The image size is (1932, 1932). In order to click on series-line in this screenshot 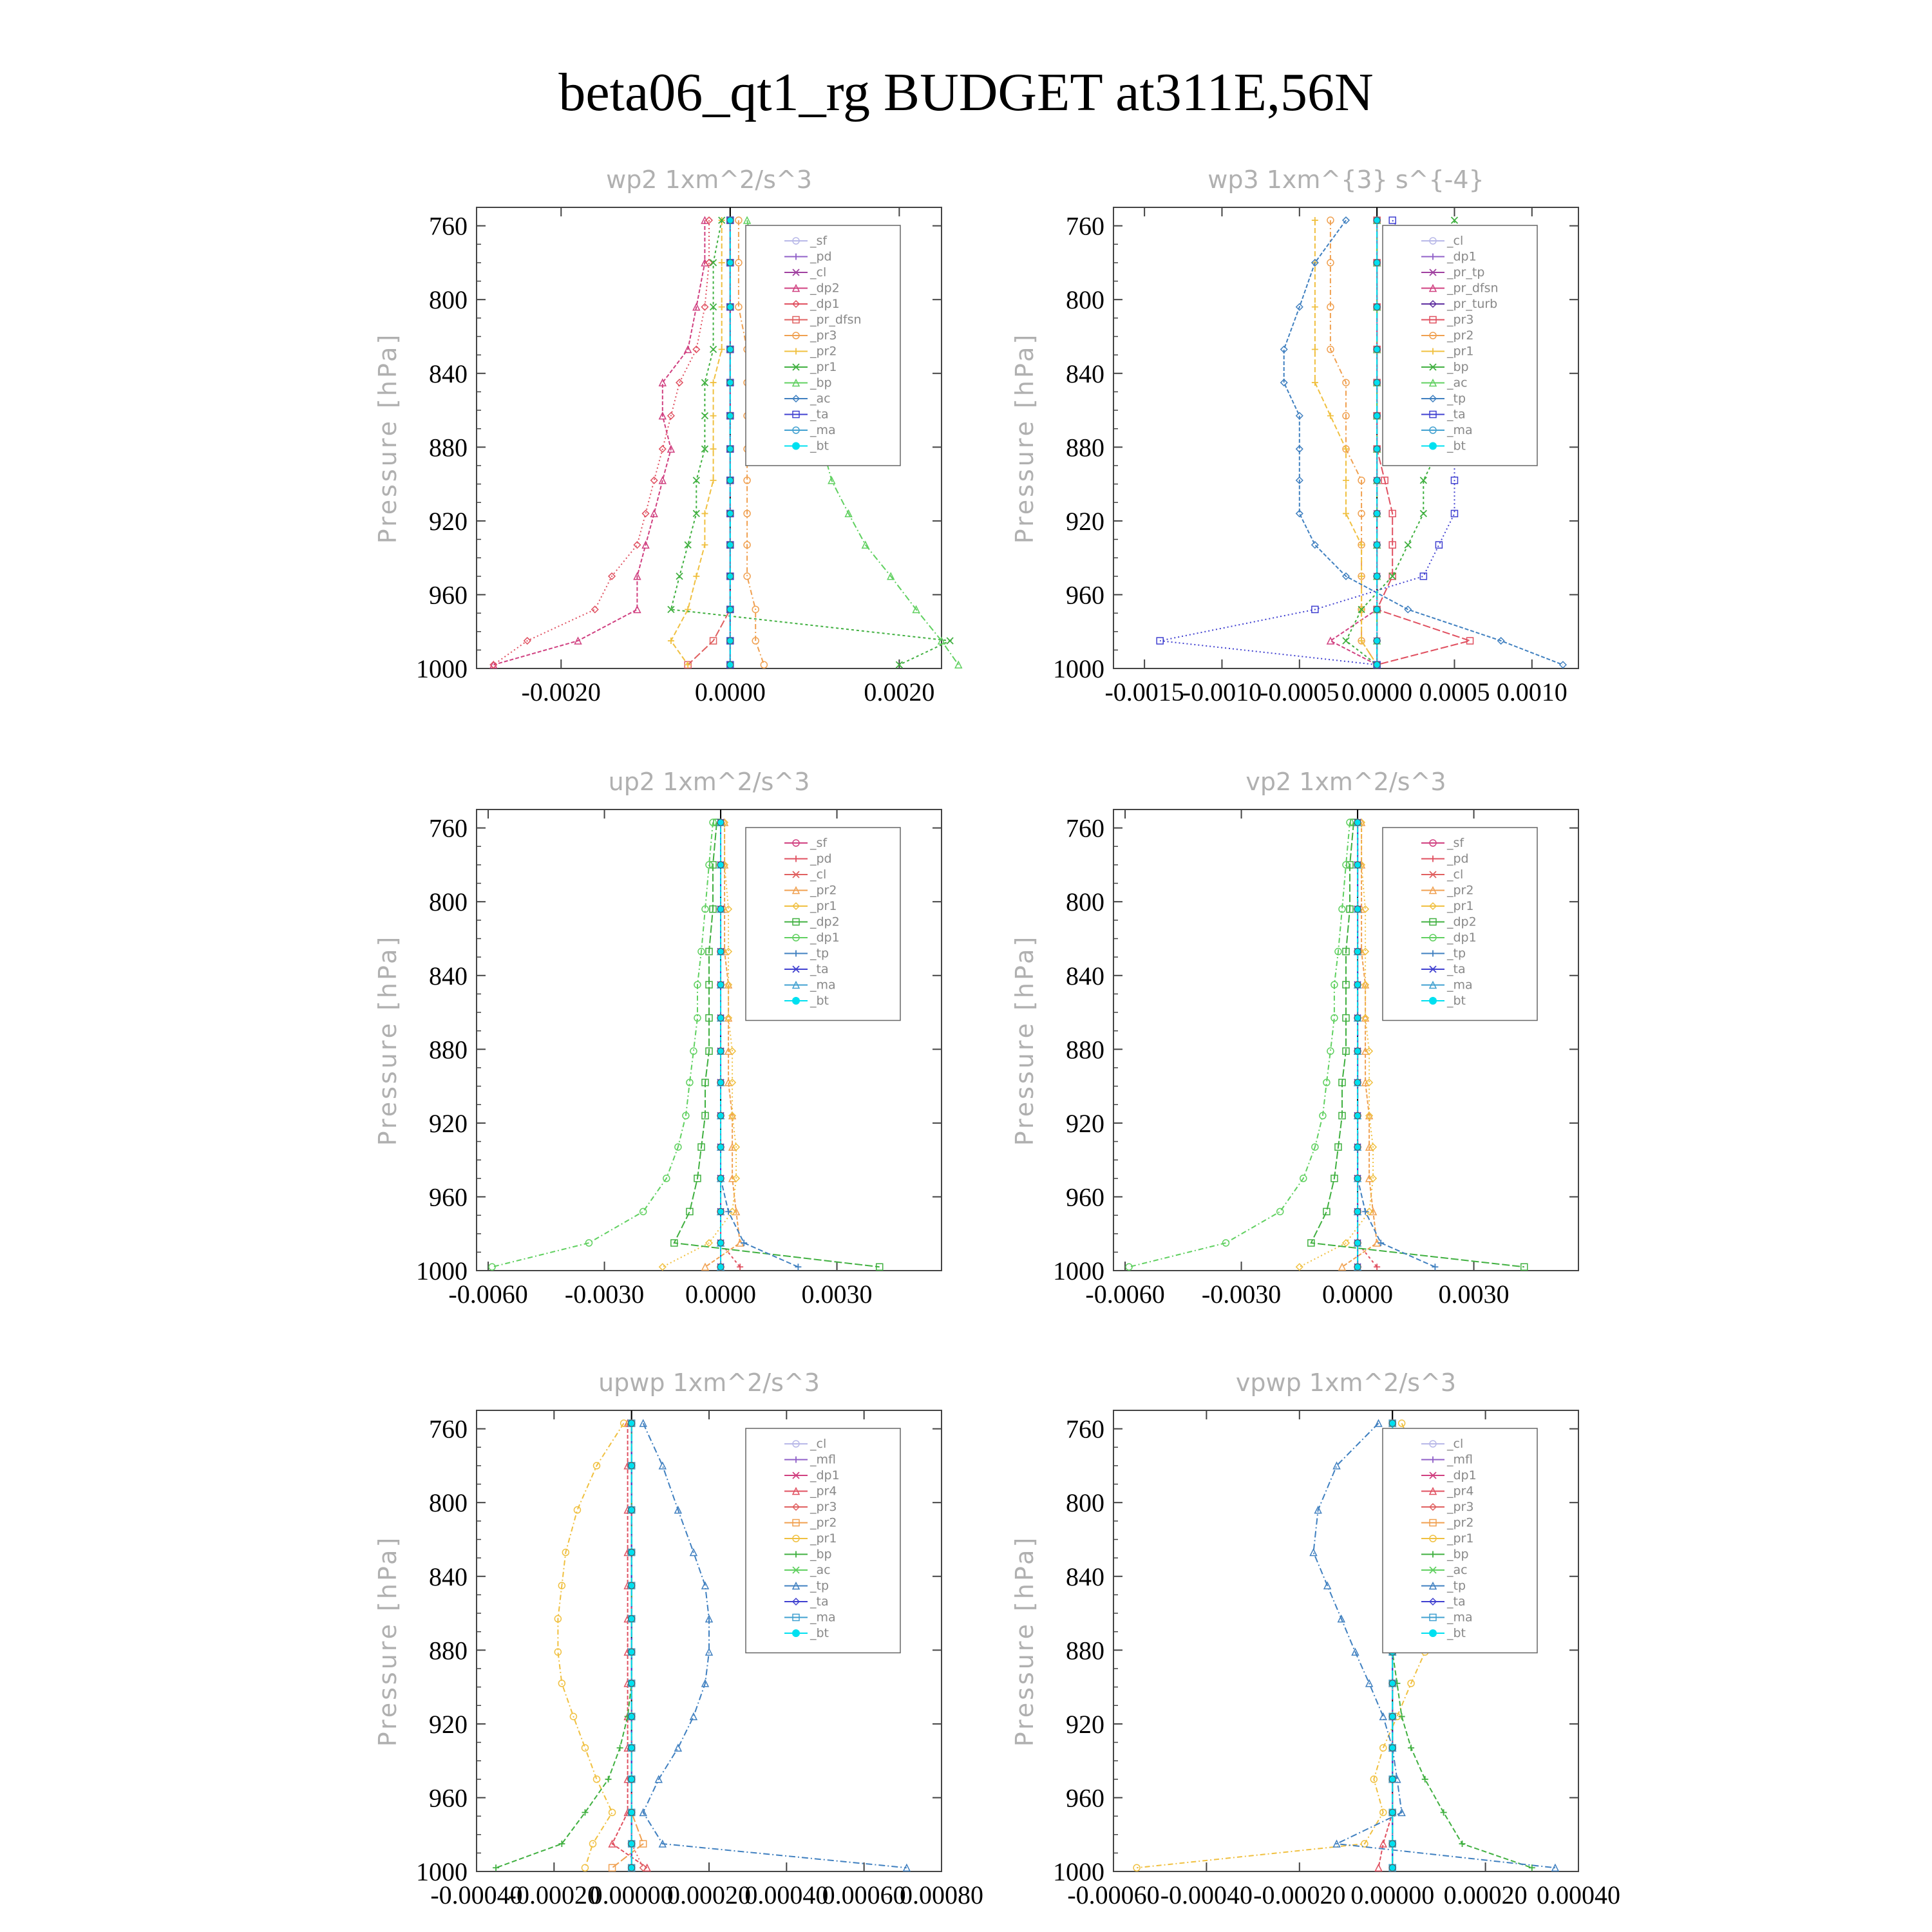, I will do `click(811, 443)`.